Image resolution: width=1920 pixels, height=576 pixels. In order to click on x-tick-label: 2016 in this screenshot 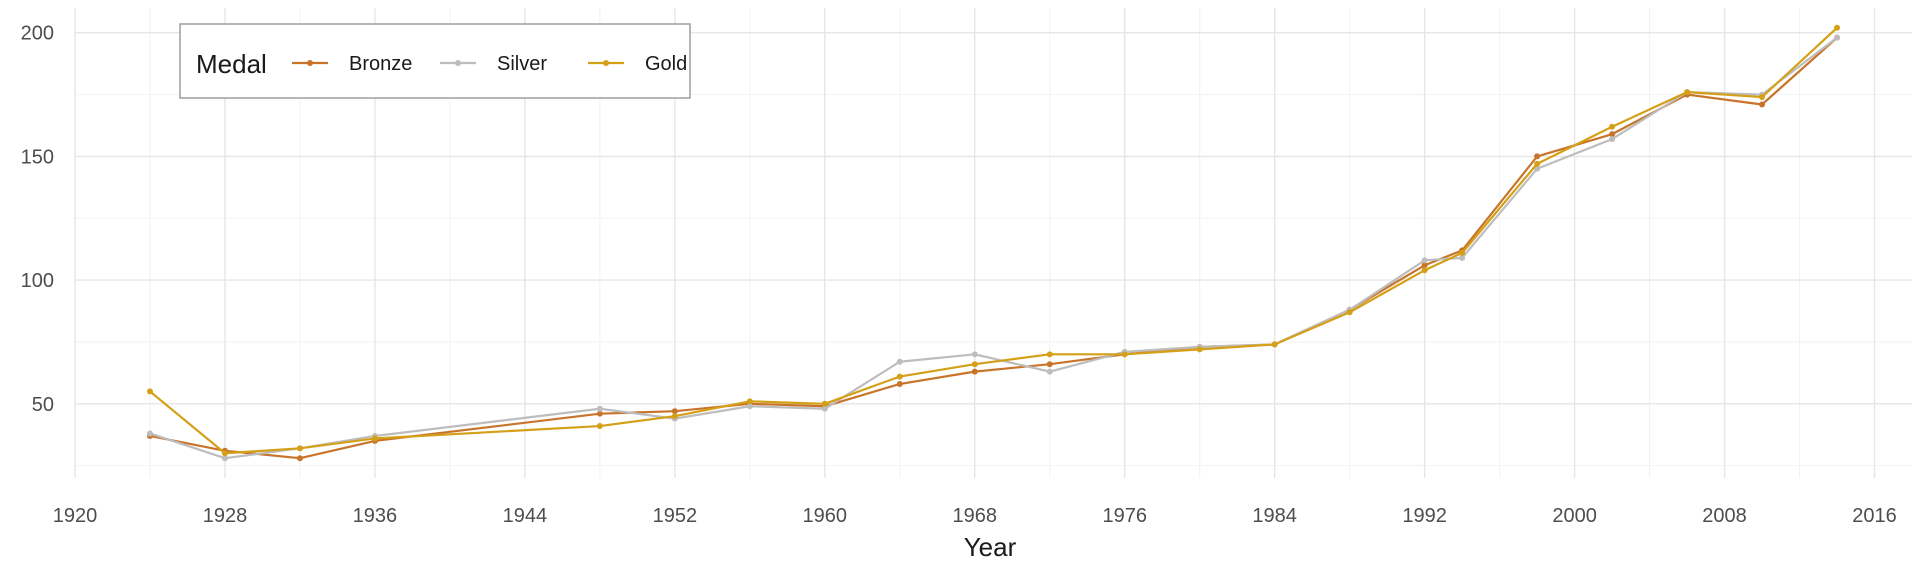, I will do `click(1874, 516)`.